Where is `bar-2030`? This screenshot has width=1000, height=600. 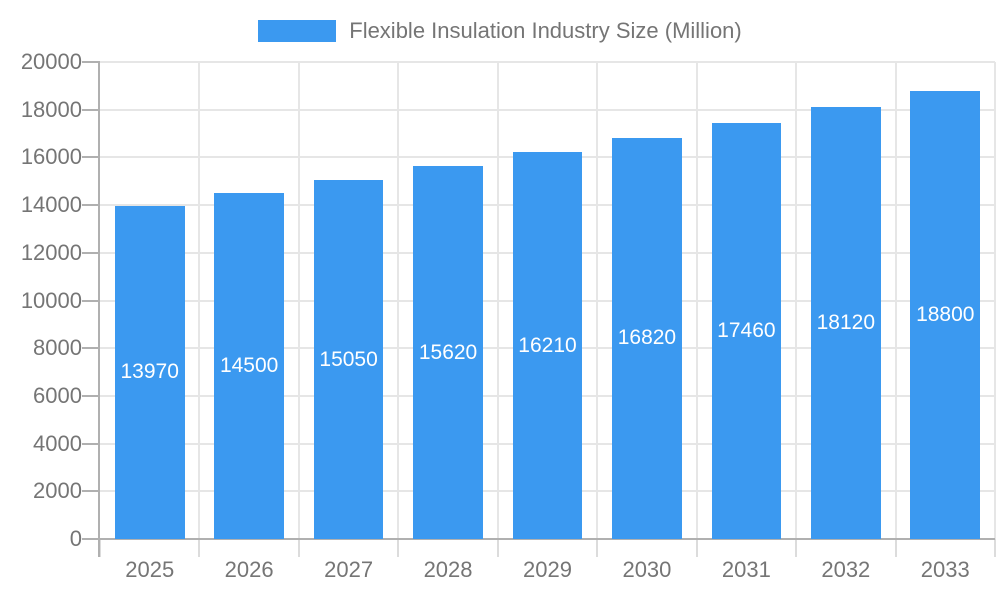 bar-2030 is located at coordinates (647, 338).